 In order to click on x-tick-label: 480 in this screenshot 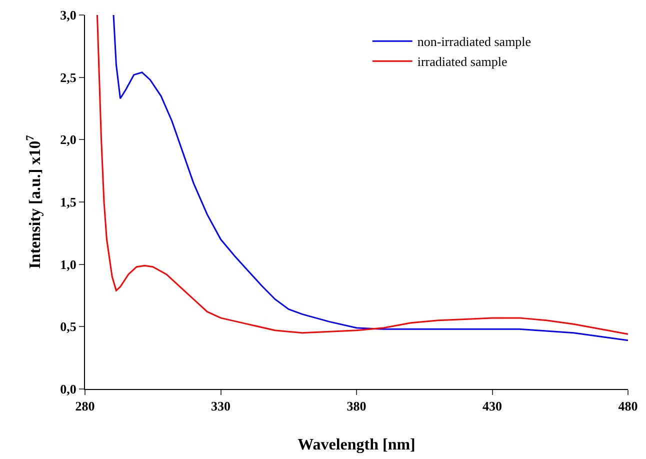, I will do `click(628, 406)`.